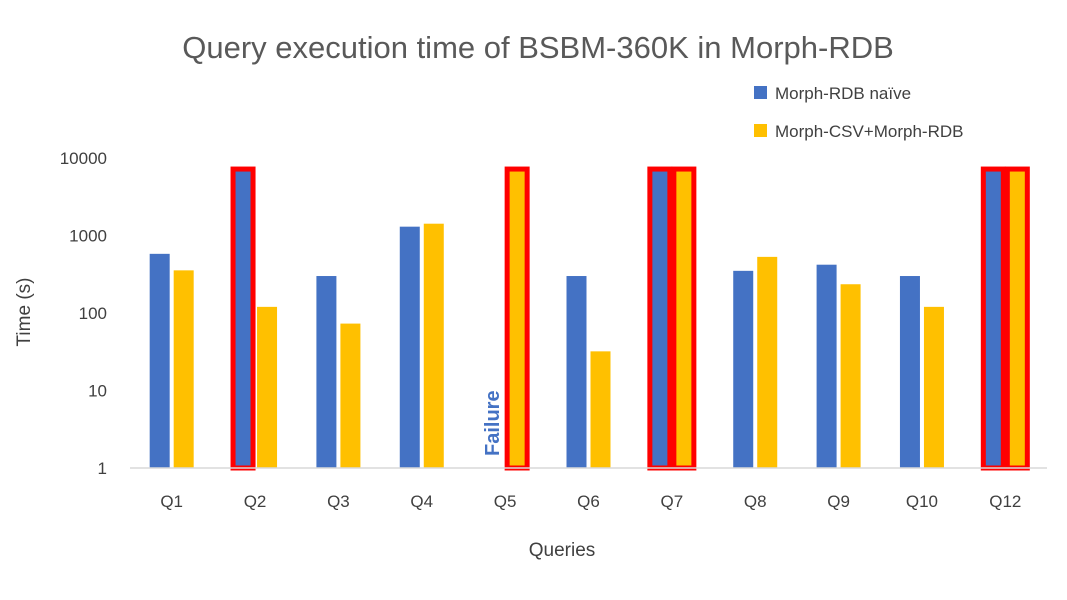  Describe the element at coordinates (338, 501) in the screenshot. I see `x-tick-label: Q3` at that location.